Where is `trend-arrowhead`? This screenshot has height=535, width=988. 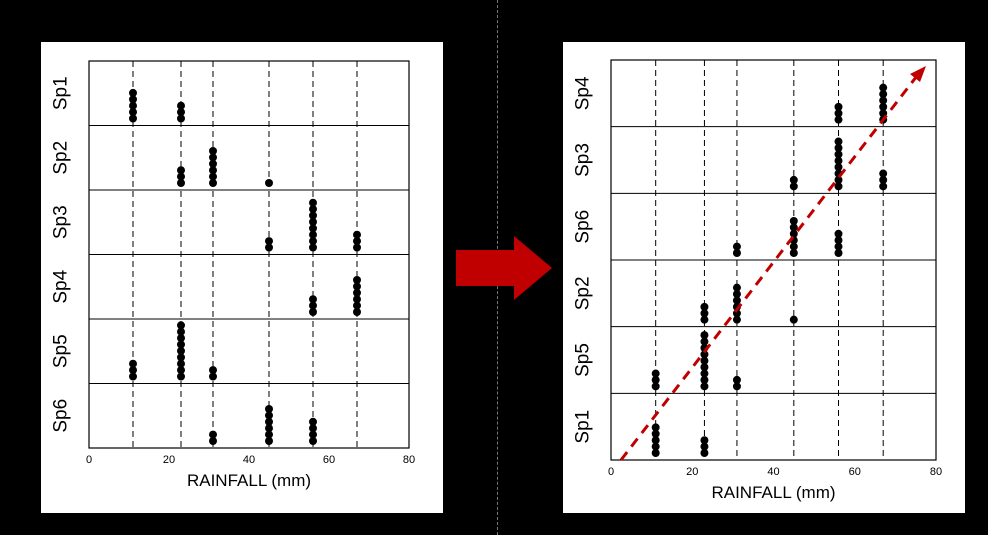 trend-arrowhead is located at coordinates (918, 74).